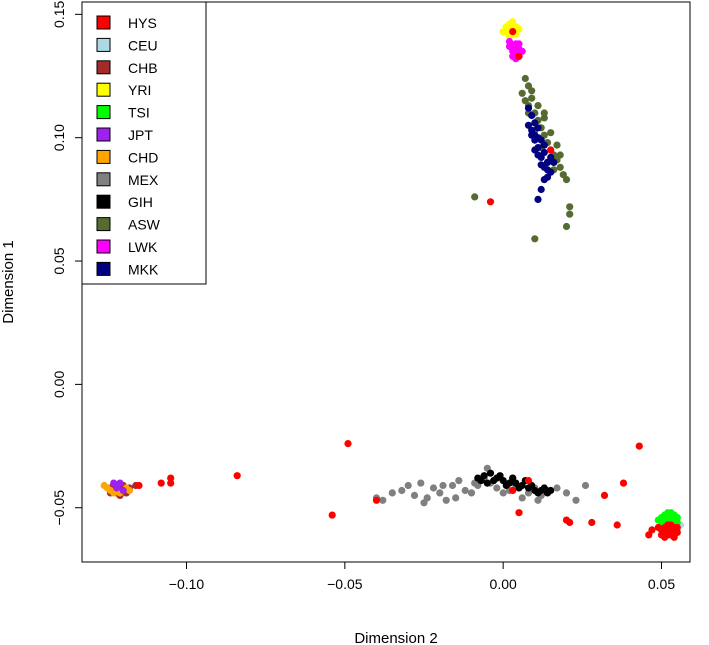 The image size is (709, 645). What do you see at coordinates (103, 201) in the screenshot?
I see `legend-swatch-gih` at bounding box center [103, 201].